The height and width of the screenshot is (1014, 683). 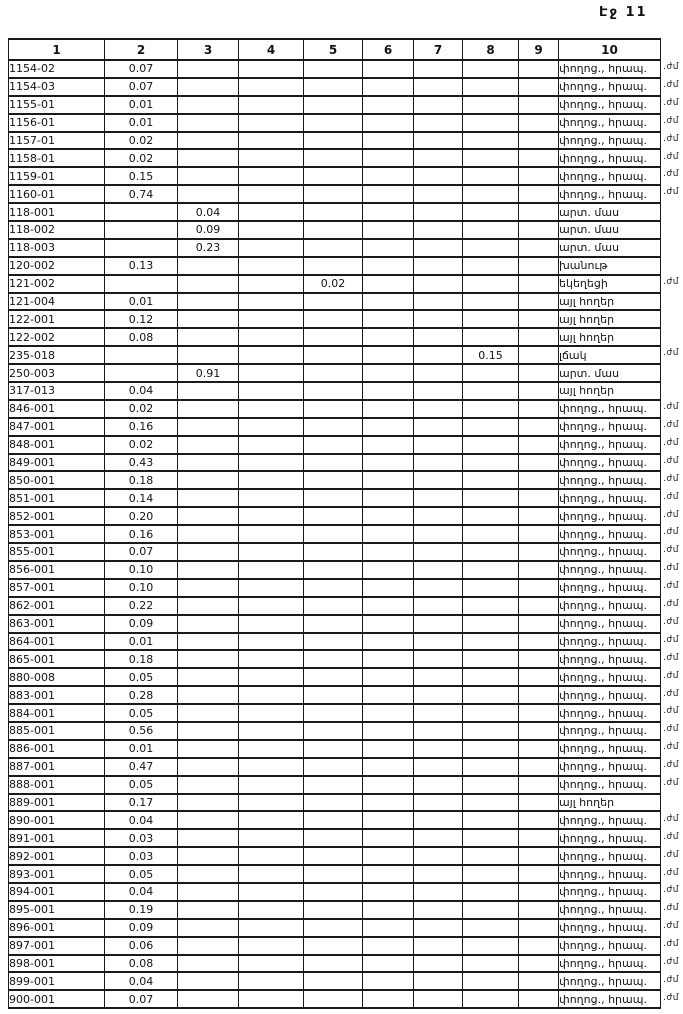 I want to click on parcel-id-cell: 250-003, so click(x=56, y=373).